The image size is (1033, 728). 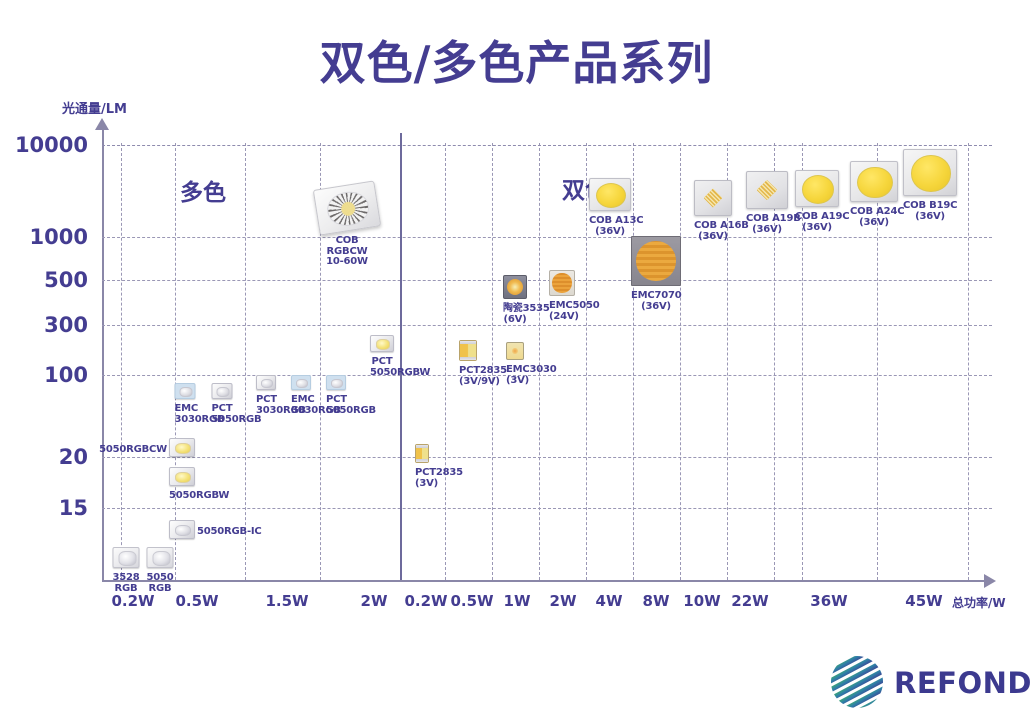 What do you see at coordinates (287, 601) in the screenshot?
I see `x-tick-label: 1.5W` at bounding box center [287, 601].